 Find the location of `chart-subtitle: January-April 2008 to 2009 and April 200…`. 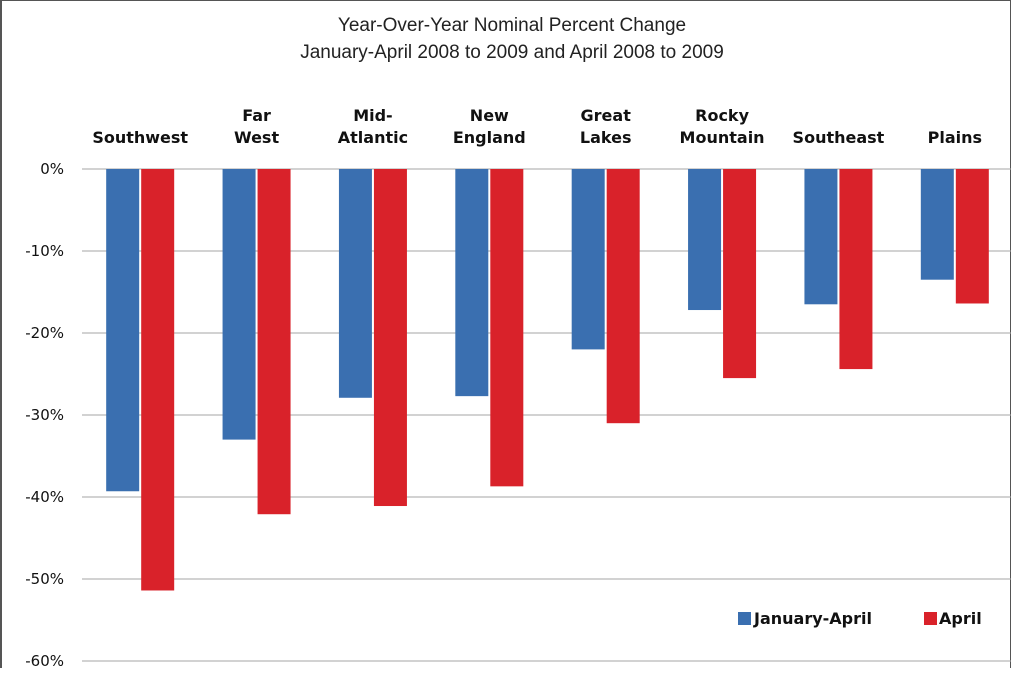

chart-subtitle: January-April 2008 to 2009 and April 200… is located at coordinates (512, 52).